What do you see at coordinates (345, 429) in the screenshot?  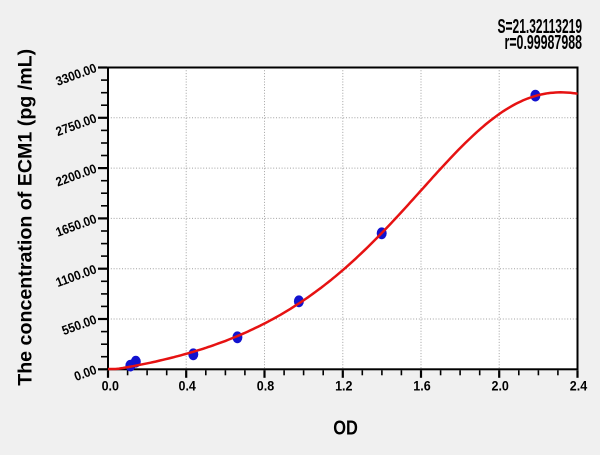 I see `svg-text: OD` at bounding box center [345, 429].